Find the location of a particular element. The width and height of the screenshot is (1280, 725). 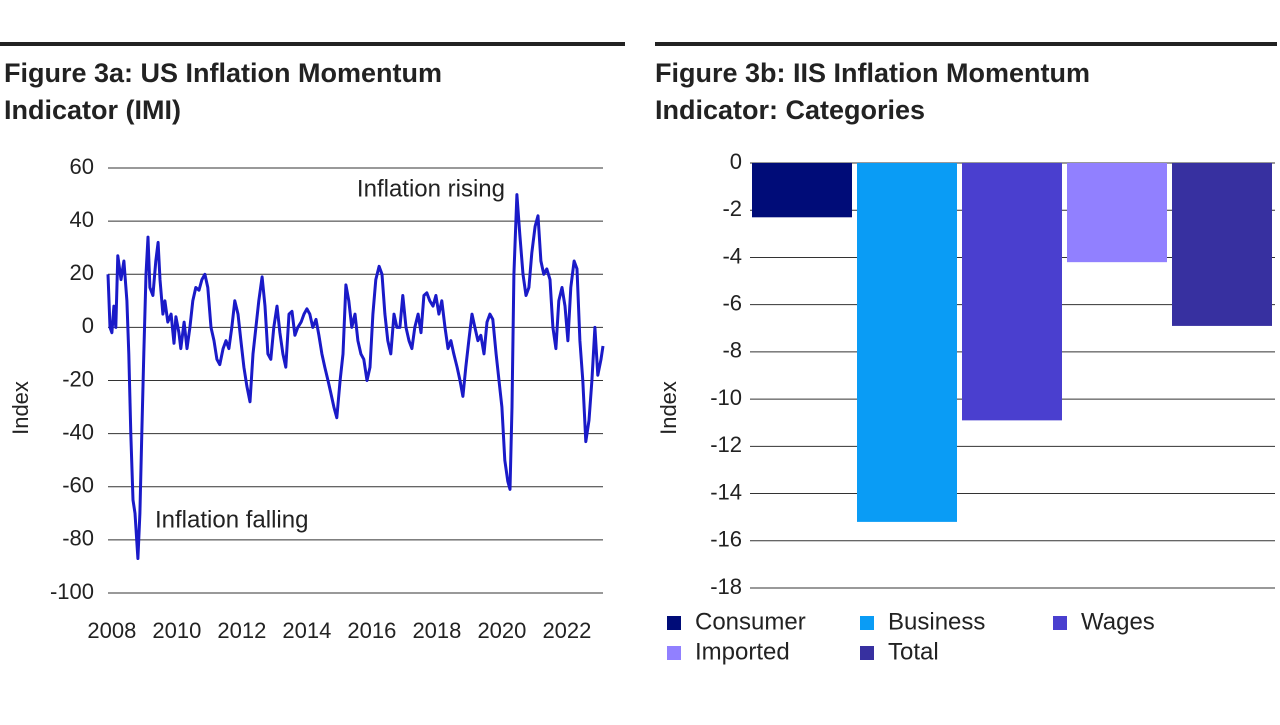

y-tick-label: -4 is located at coordinates (732, 255).